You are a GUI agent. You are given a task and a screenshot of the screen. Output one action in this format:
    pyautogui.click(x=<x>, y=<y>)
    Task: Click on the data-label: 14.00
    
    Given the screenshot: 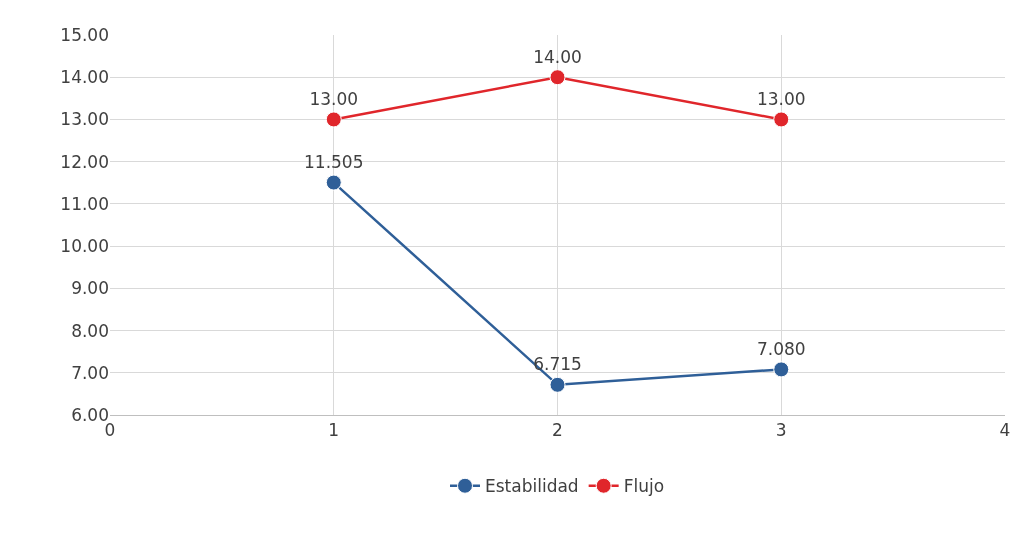 What is the action you would take?
    pyautogui.click(x=557, y=56)
    